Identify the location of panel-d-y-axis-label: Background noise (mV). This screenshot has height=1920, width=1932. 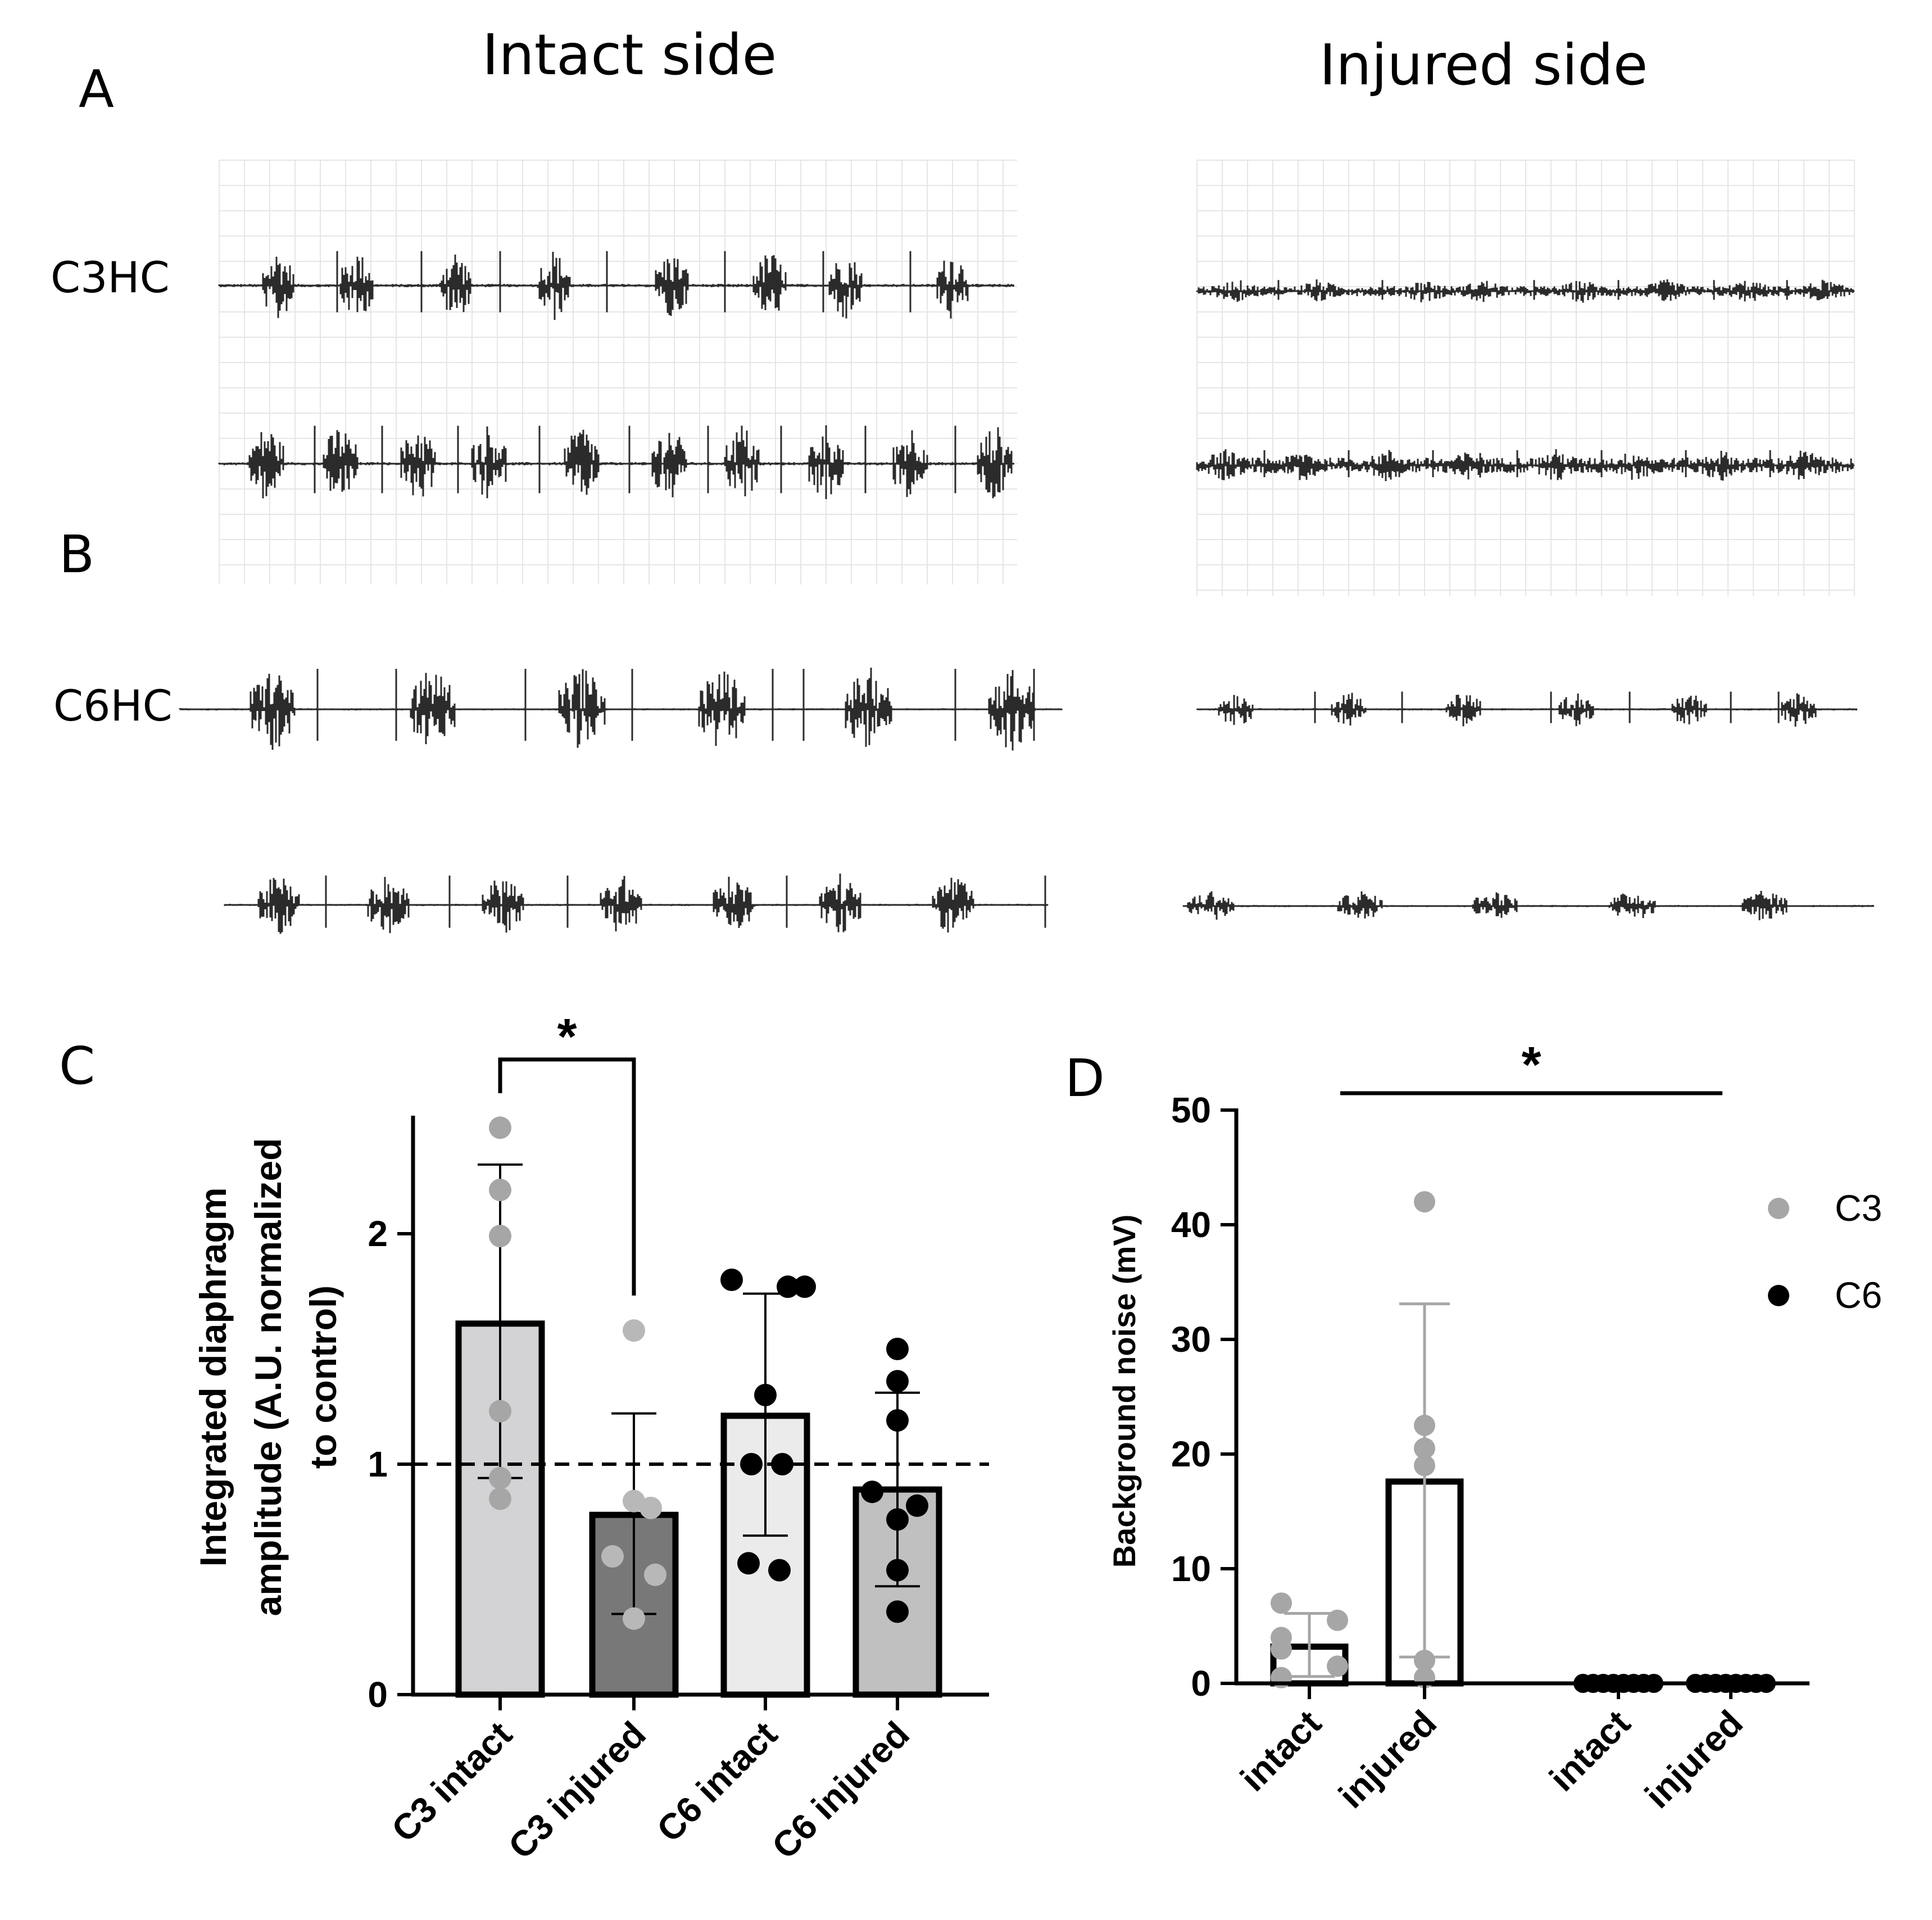
(1124, 1391).